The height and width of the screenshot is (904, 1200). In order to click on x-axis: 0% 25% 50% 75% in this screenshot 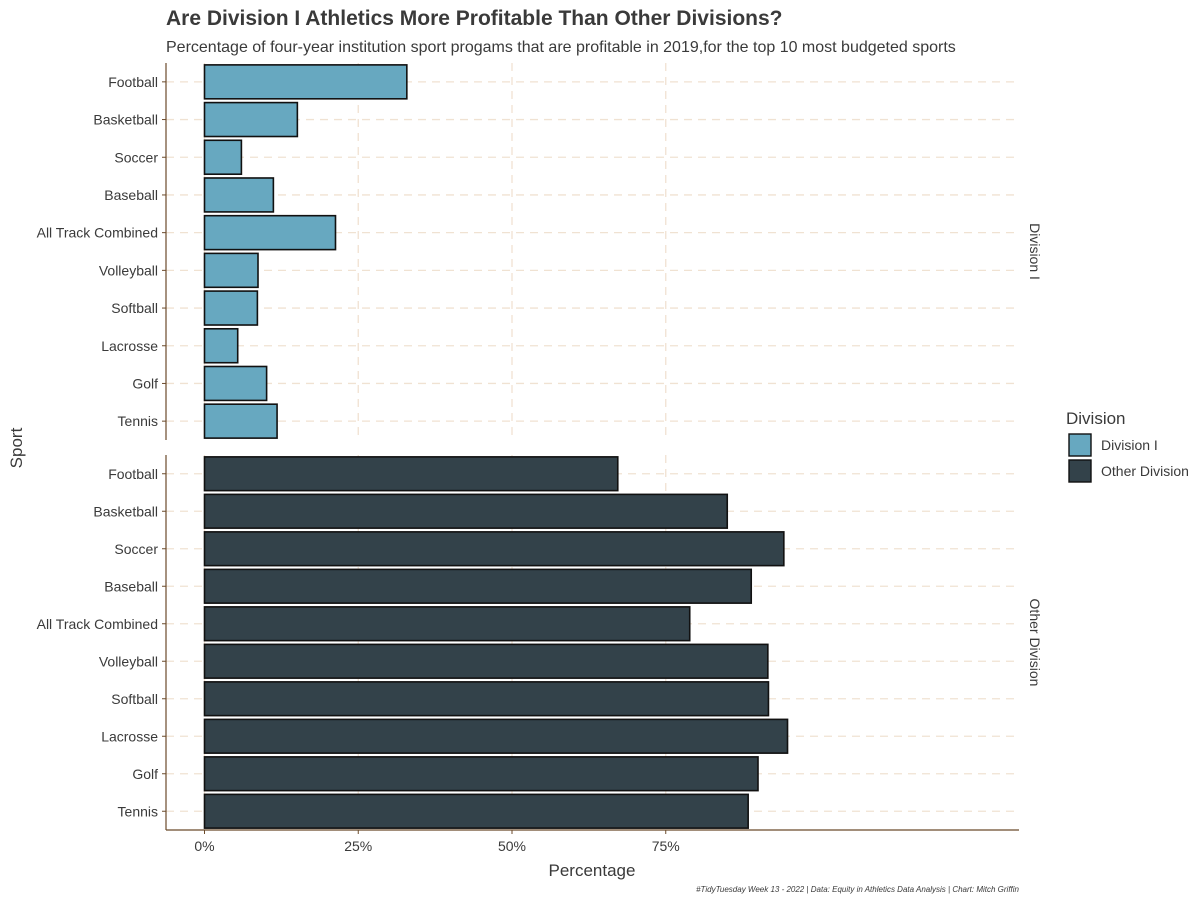, I will do `click(592, 841)`.